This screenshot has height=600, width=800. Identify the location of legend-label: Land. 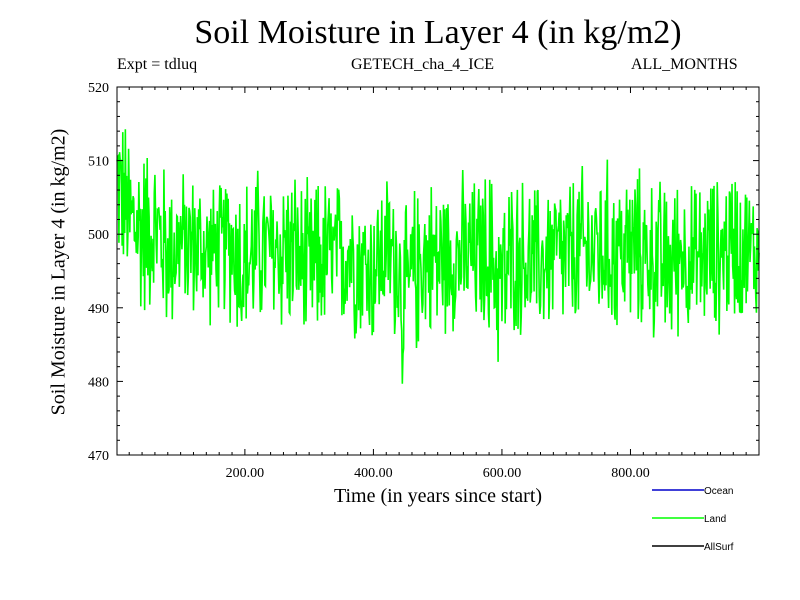
(715, 519).